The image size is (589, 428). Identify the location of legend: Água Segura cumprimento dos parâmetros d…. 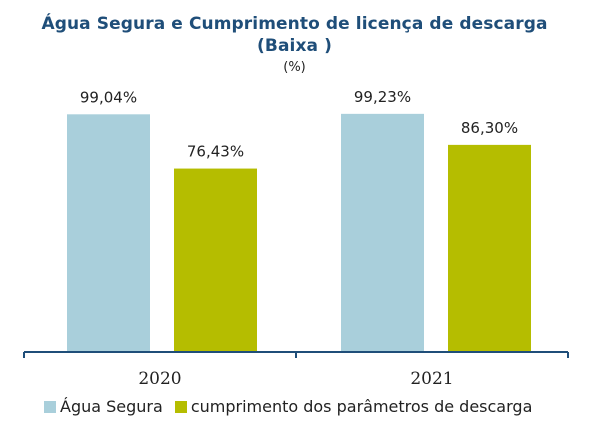
(294, 406).